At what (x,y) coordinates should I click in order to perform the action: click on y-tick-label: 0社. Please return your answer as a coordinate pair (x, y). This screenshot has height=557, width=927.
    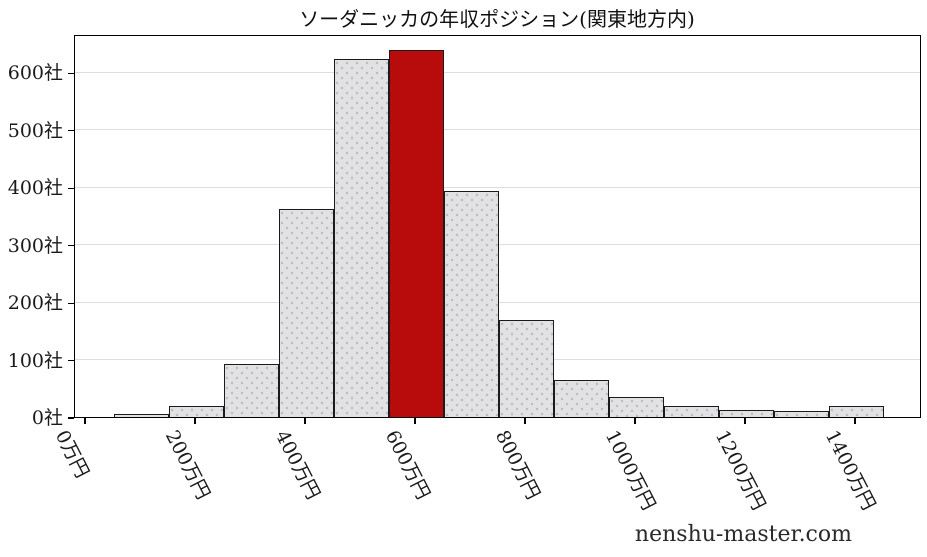
    Looking at the image, I should click on (47, 418).